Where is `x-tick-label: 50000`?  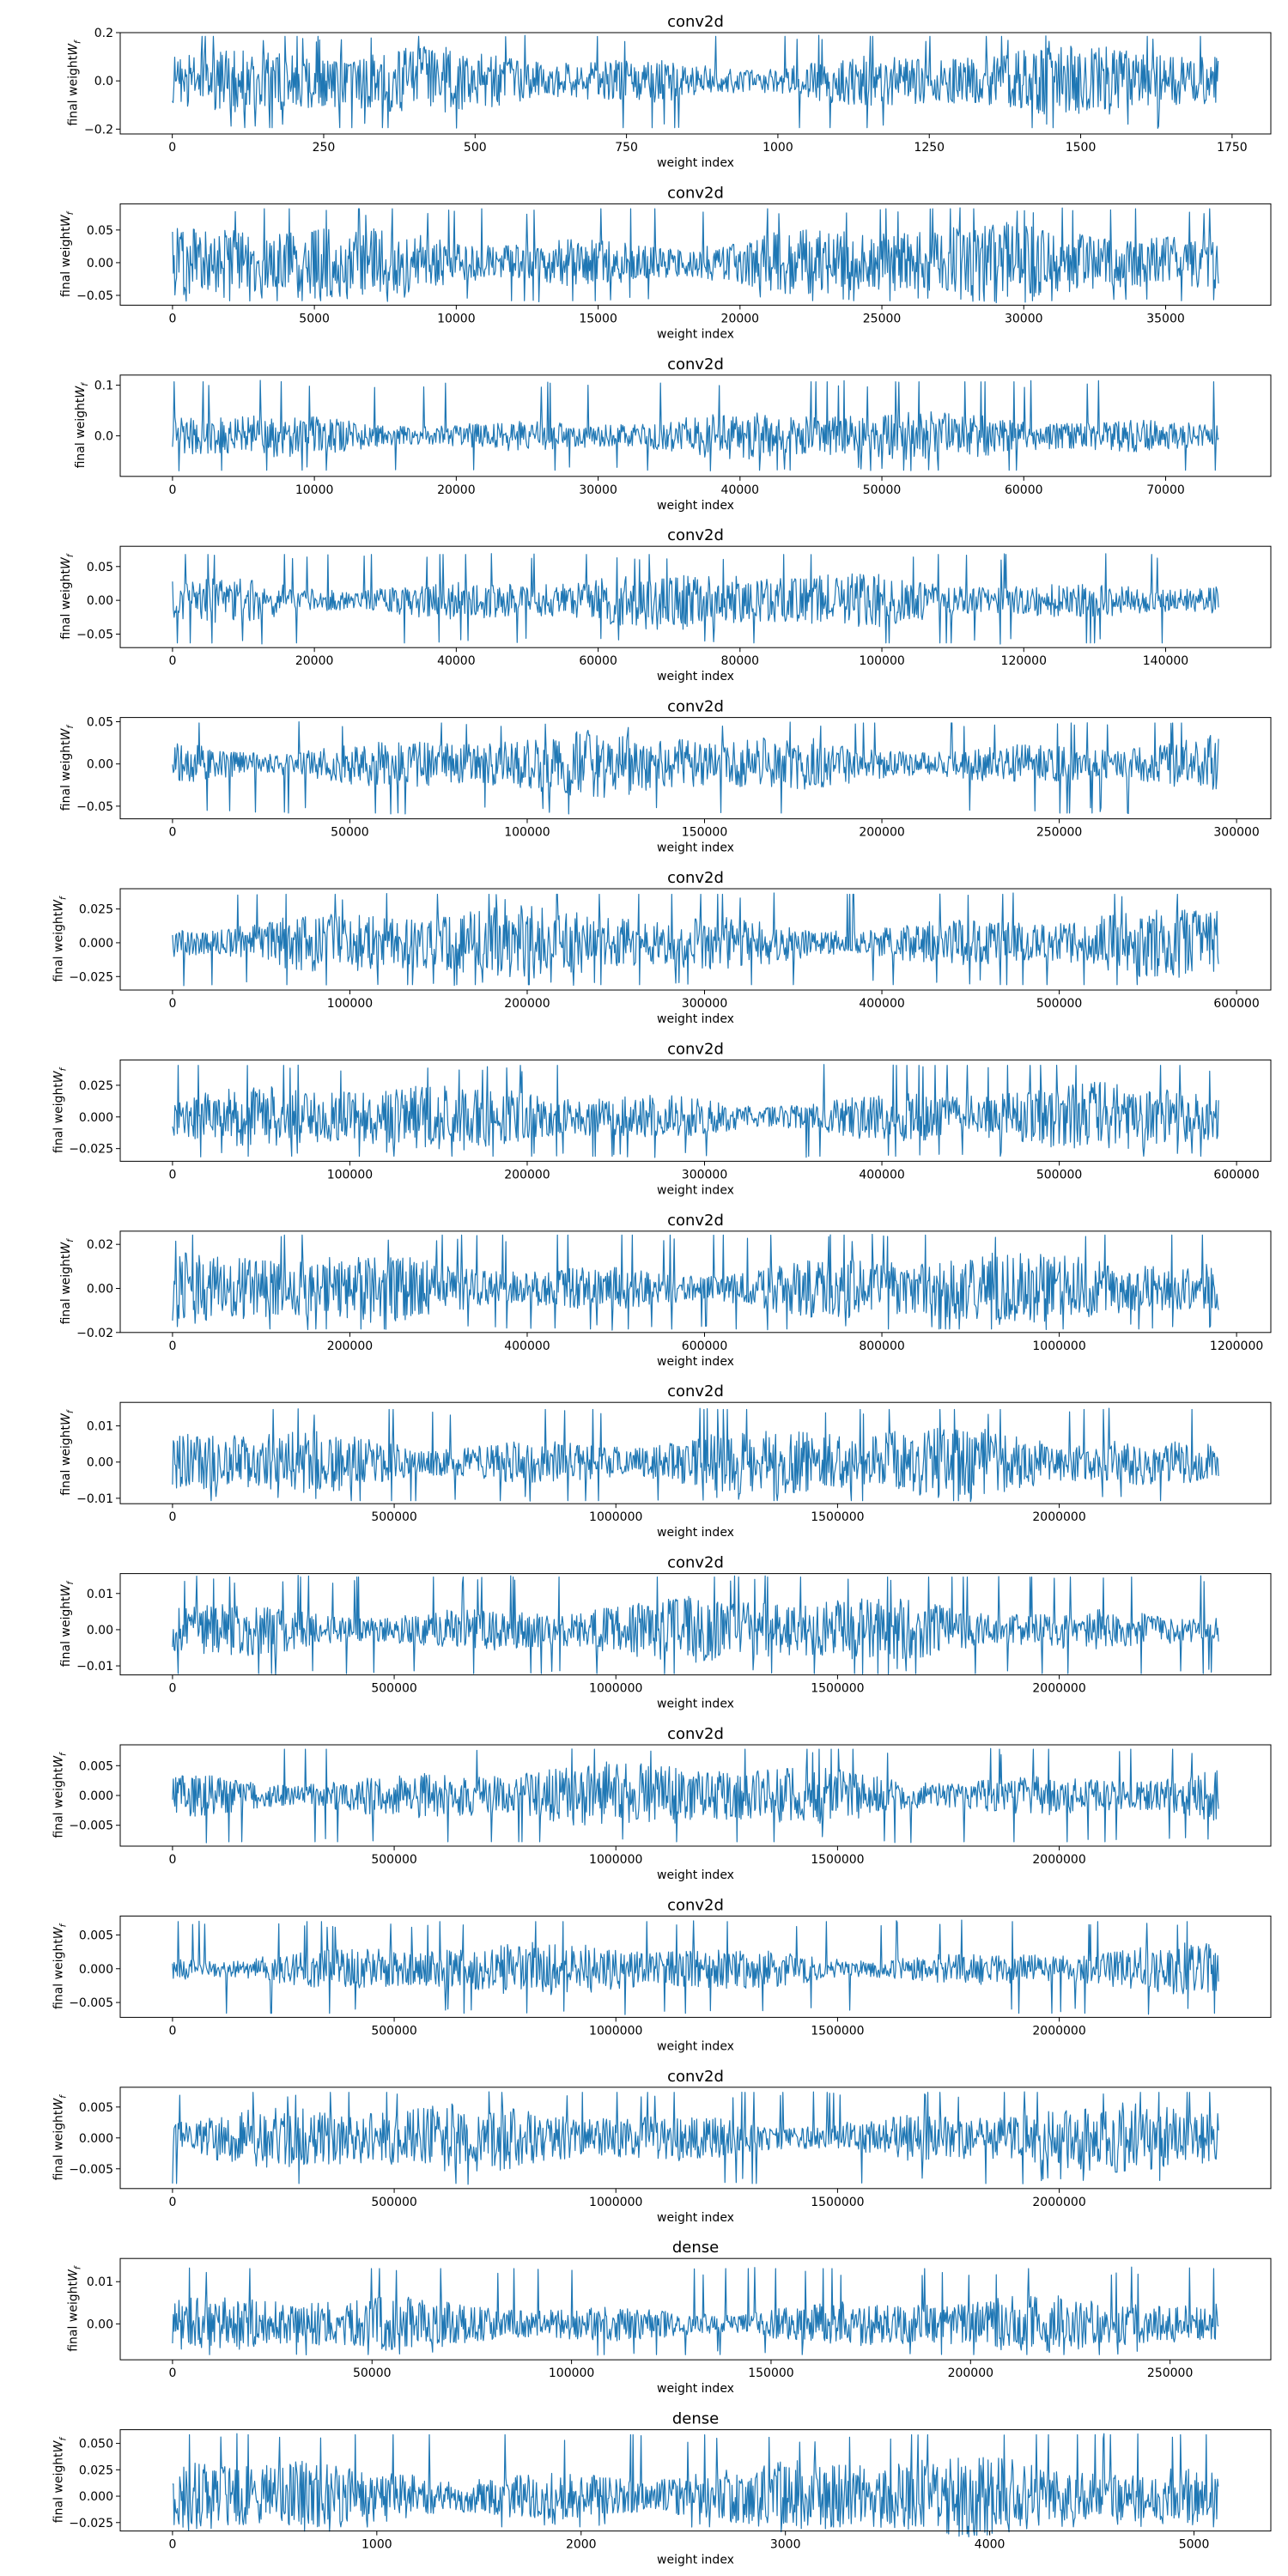
x-tick-label: 50000 is located at coordinates (372, 2373).